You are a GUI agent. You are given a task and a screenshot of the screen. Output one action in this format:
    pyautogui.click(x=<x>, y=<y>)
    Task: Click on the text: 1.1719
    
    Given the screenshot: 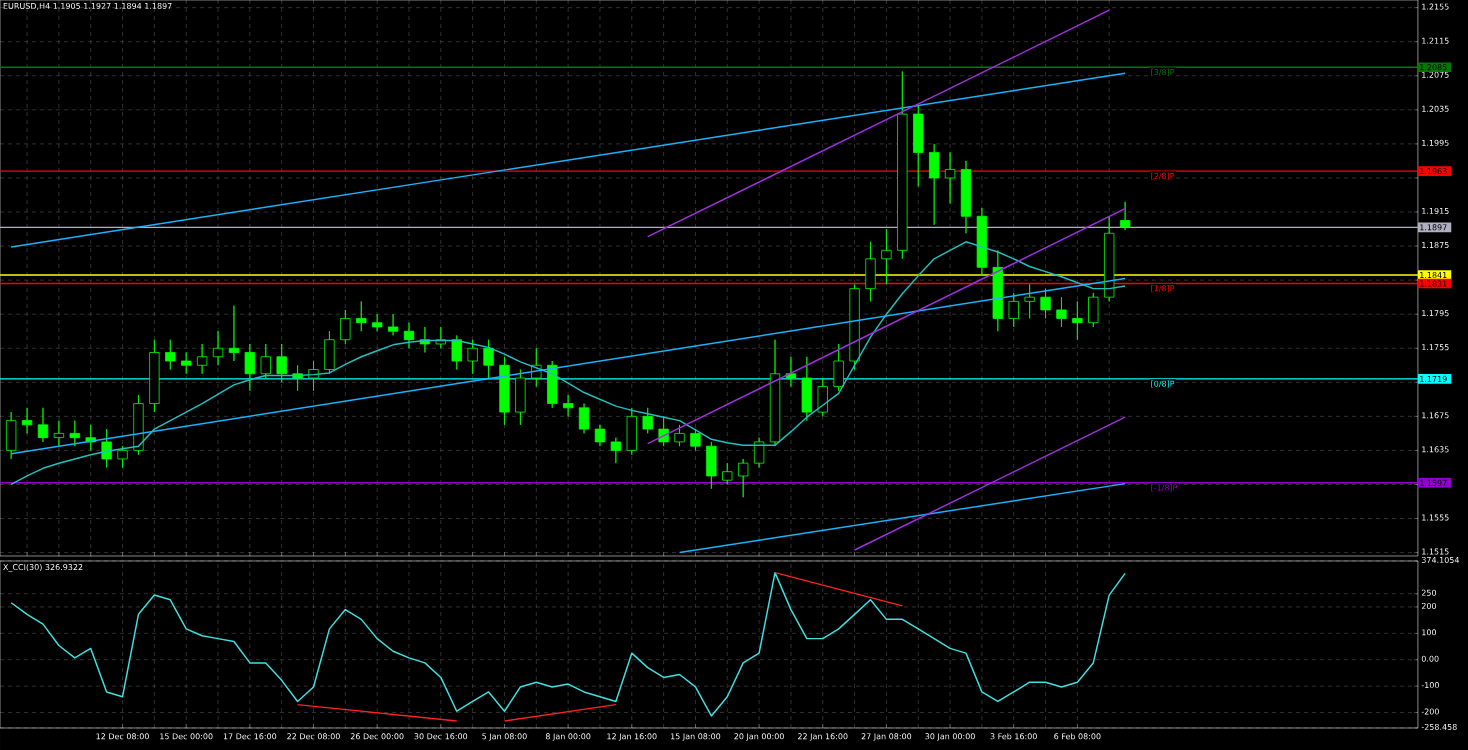 What is the action you would take?
    pyautogui.click(x=1433, y=378)
    